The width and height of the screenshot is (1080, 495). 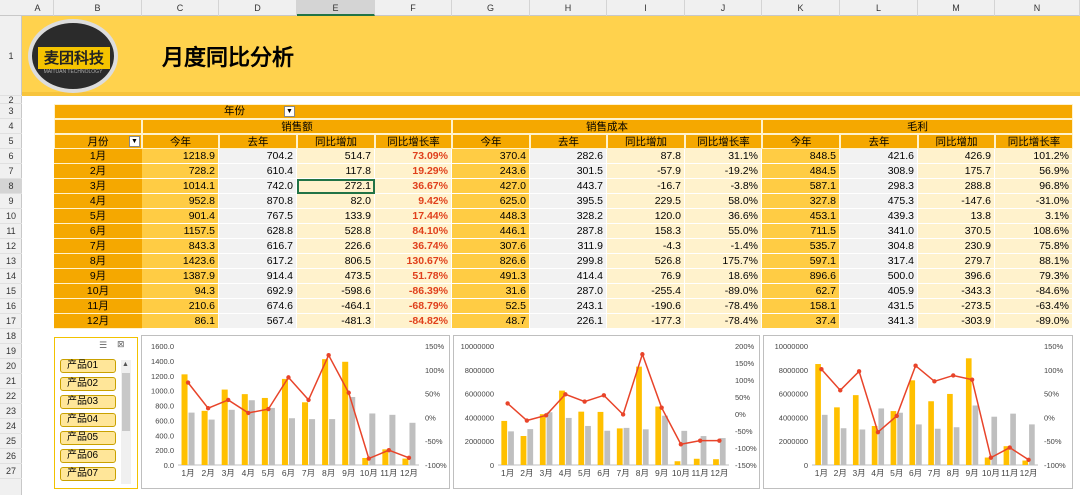 I want to click on row-header-8: 8, so click(x=11, y=186).